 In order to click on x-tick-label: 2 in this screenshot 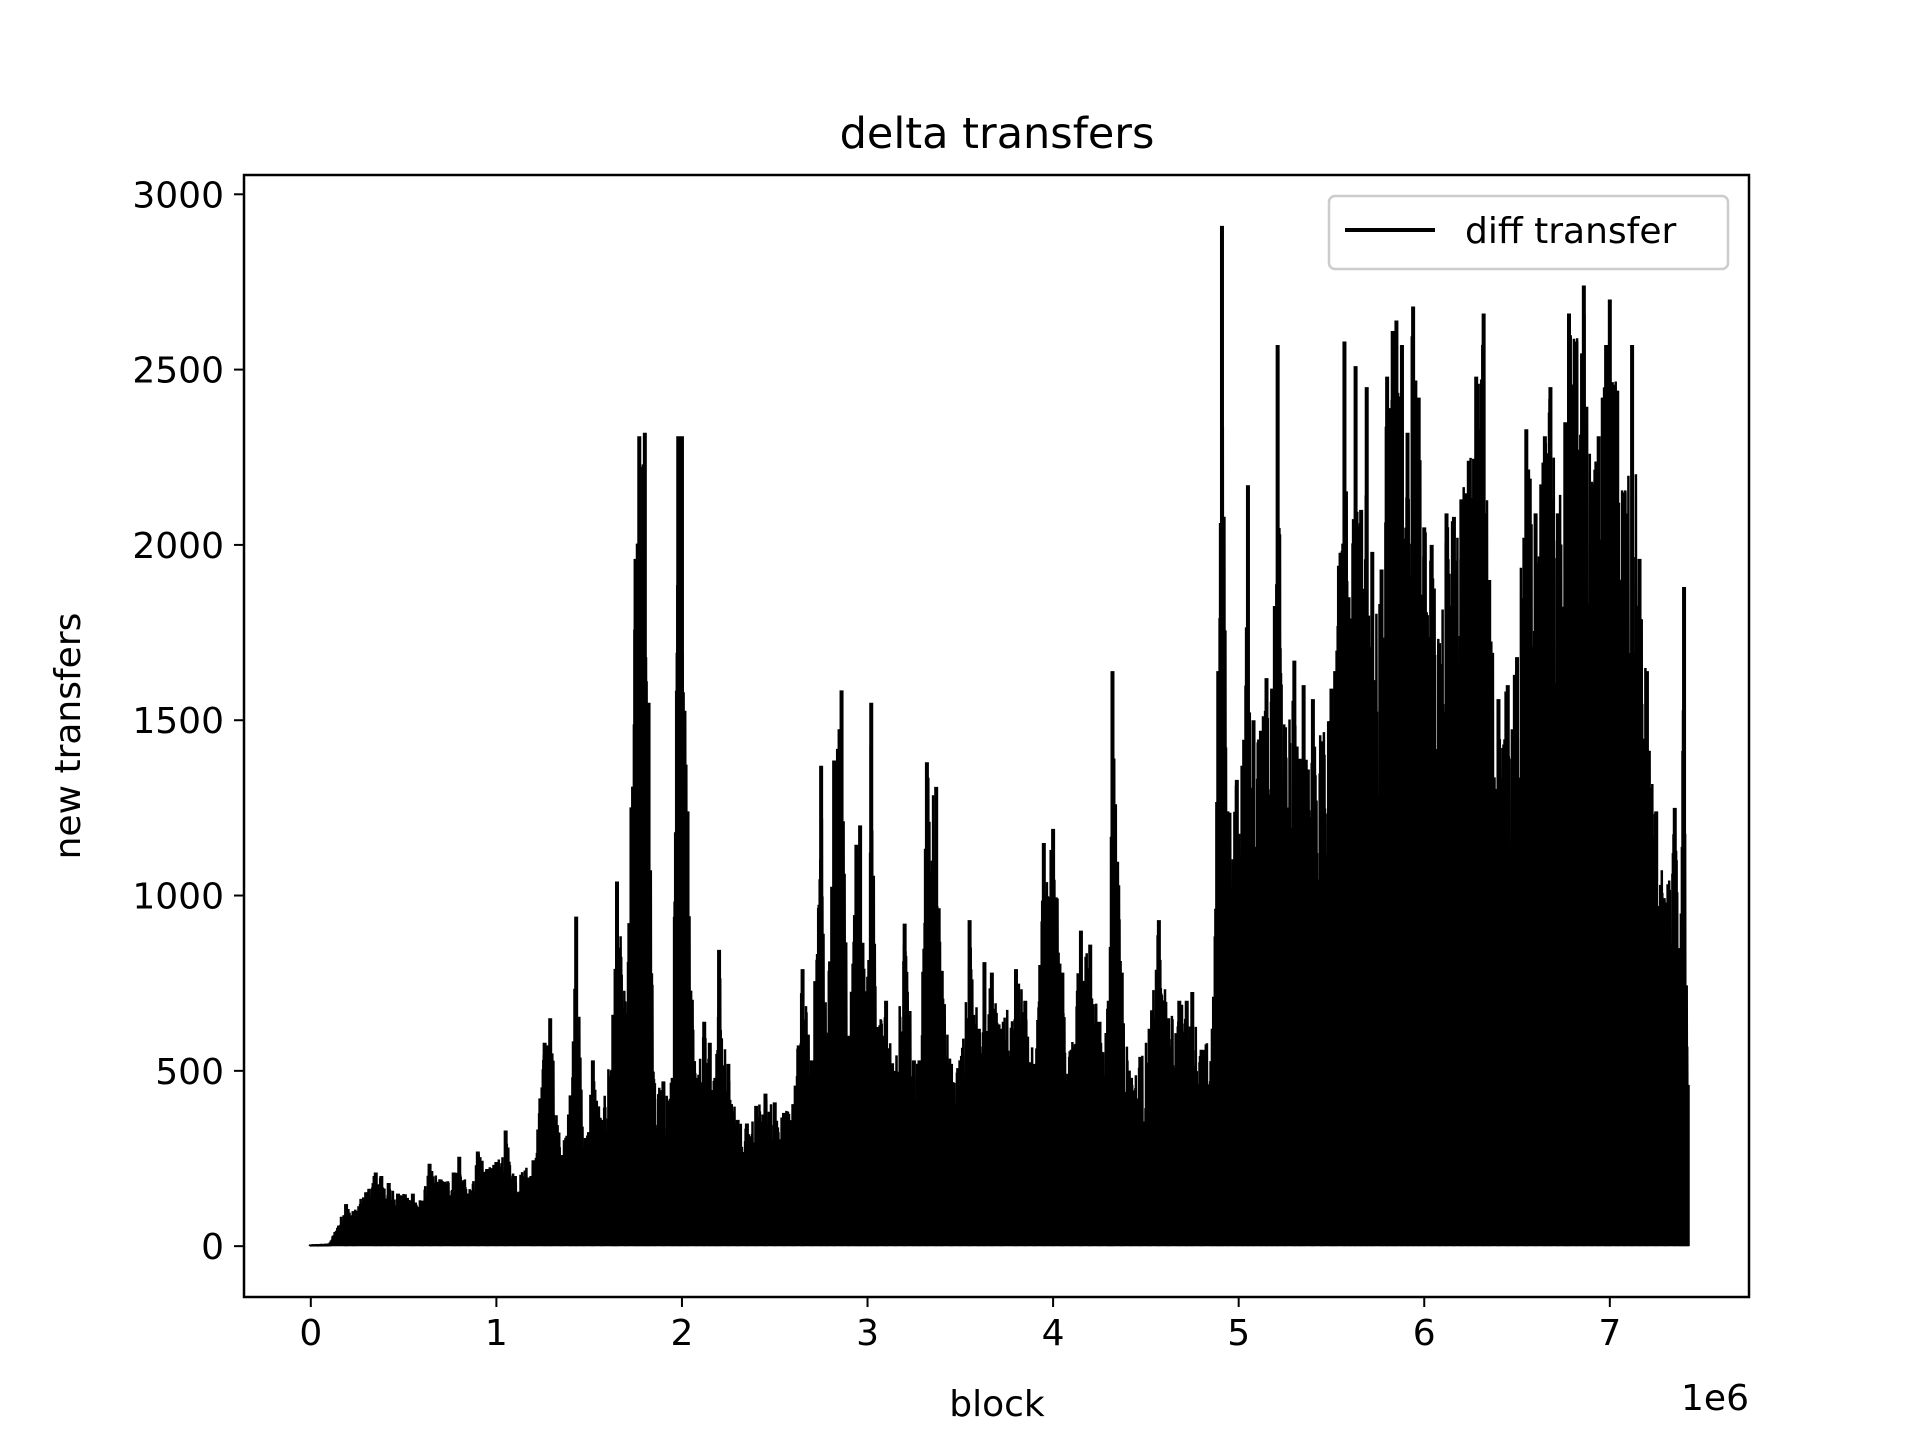, I will do `click(682, 1333)`.